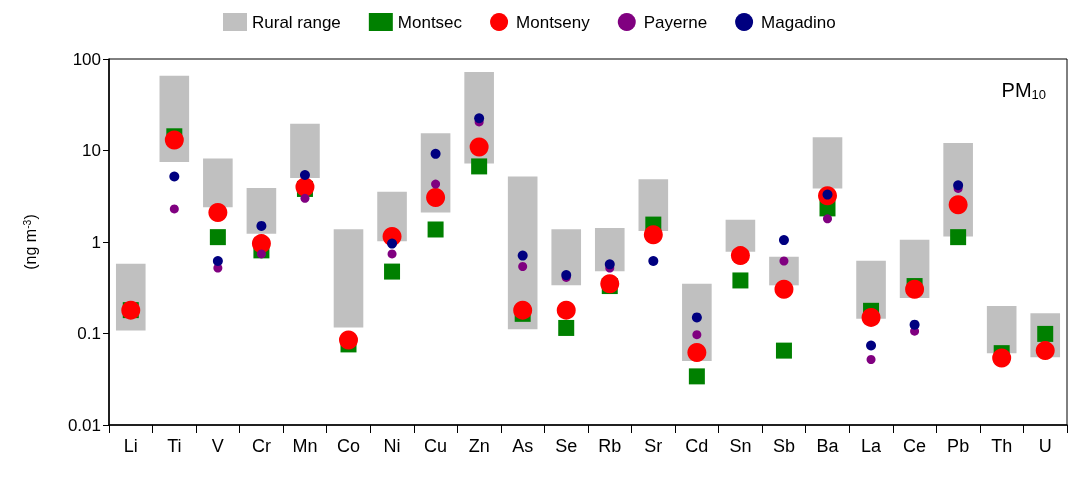 This screenshot has width=1084, height=481. Describe the element at coordinates (261, 446) in the screenshot. I see `x-tick-label: Cr` at that location.